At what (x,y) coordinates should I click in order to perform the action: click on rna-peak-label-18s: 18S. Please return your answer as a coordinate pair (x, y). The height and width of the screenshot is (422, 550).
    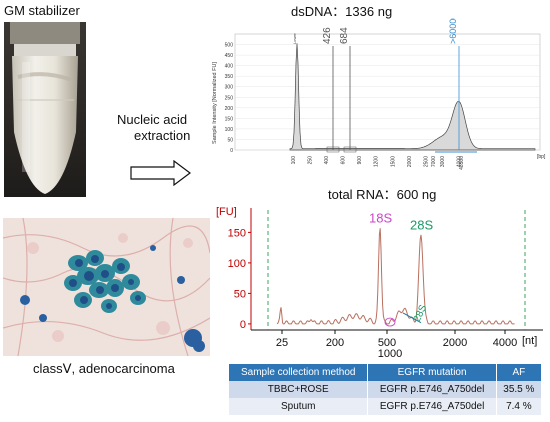
    Looking at the image, I should click on (380, 217).